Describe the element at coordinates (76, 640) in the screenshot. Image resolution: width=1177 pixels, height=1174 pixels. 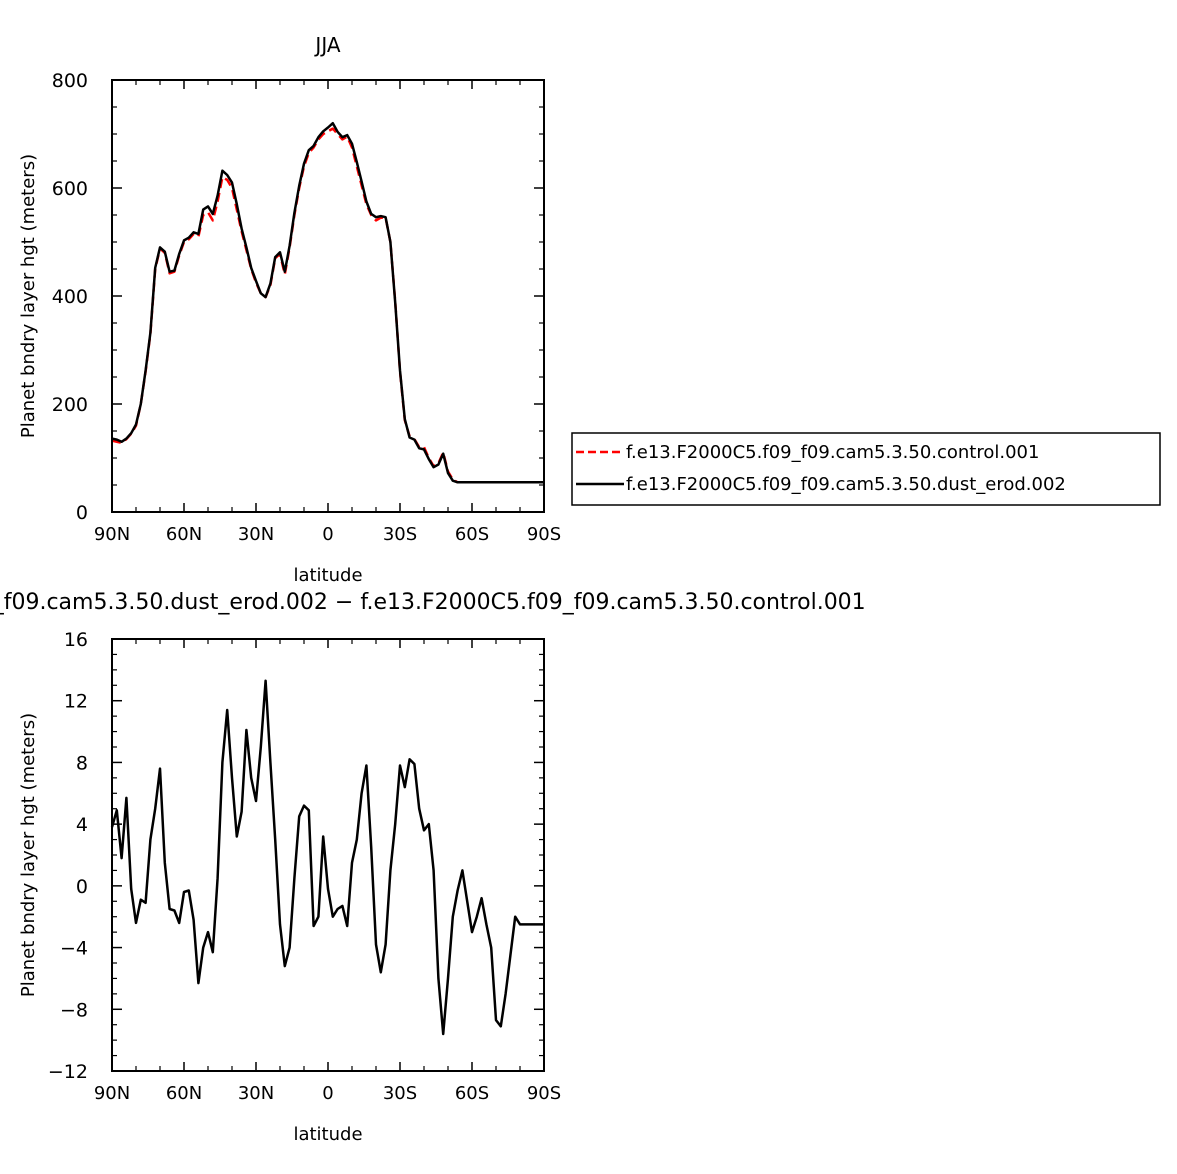
I see `bottom-y-tick-label: 16` at that location.